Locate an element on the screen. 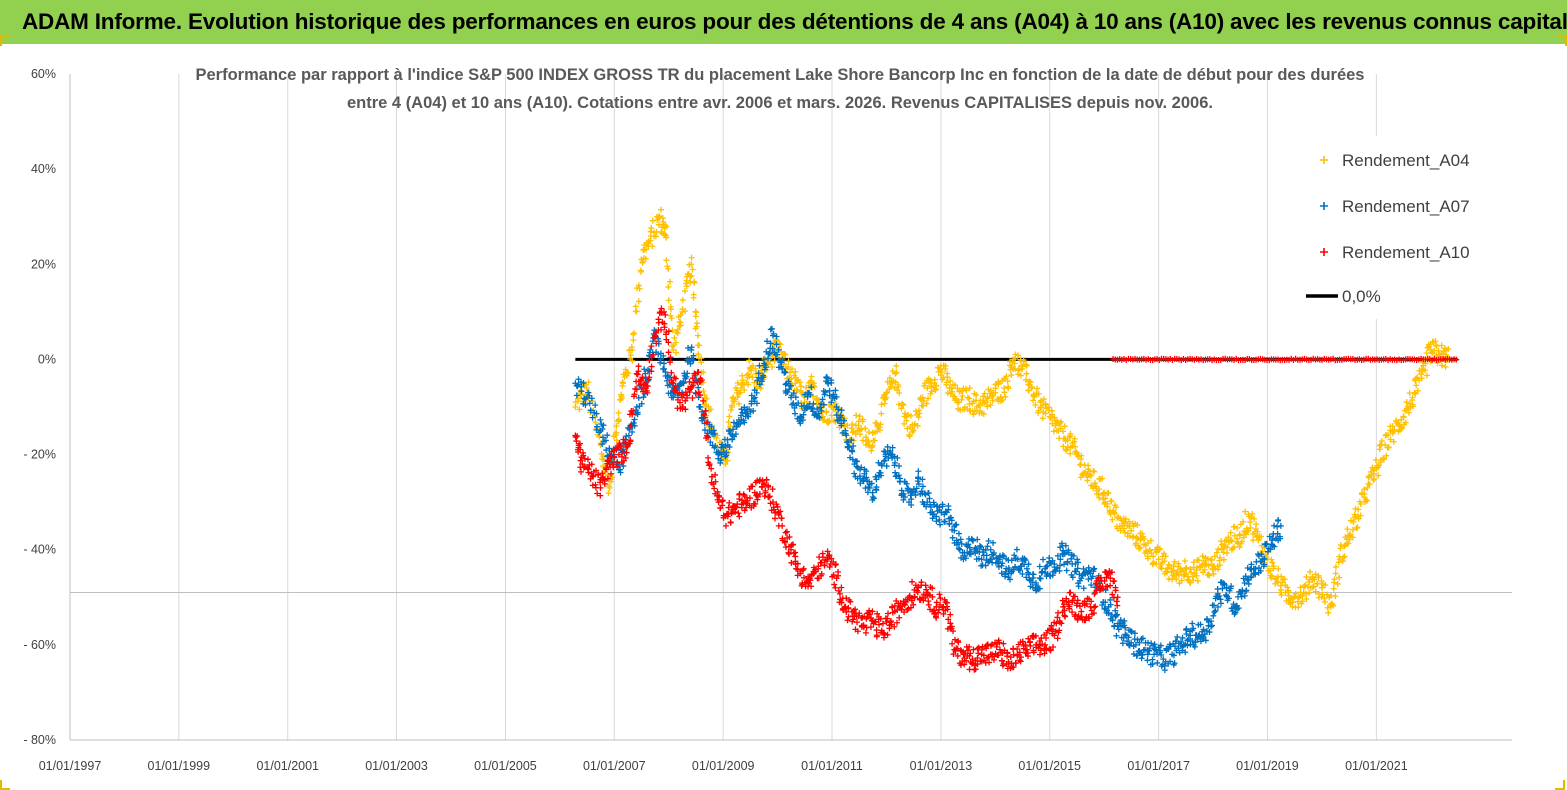 The width and height of the screenshot is (1567, 790). y-tick-label: - 60% is located at coordinates (39, 645).